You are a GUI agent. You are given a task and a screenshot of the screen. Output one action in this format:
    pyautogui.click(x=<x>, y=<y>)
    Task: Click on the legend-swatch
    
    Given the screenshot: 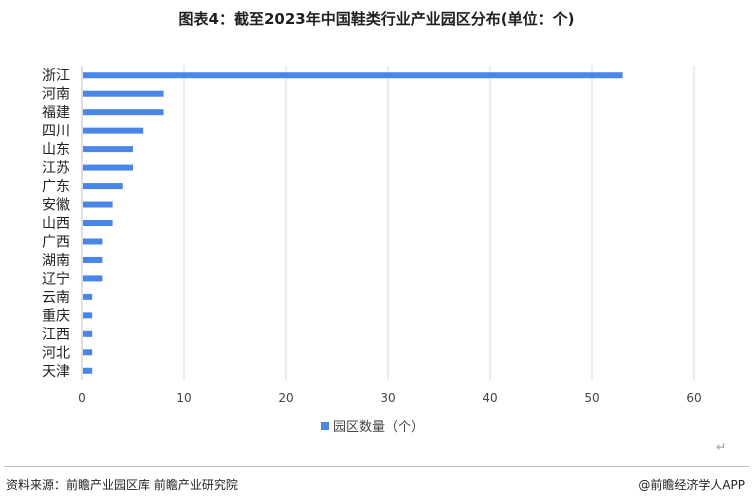 What is the action you would take?
    pyautogui.click(x=325, y=426)
    